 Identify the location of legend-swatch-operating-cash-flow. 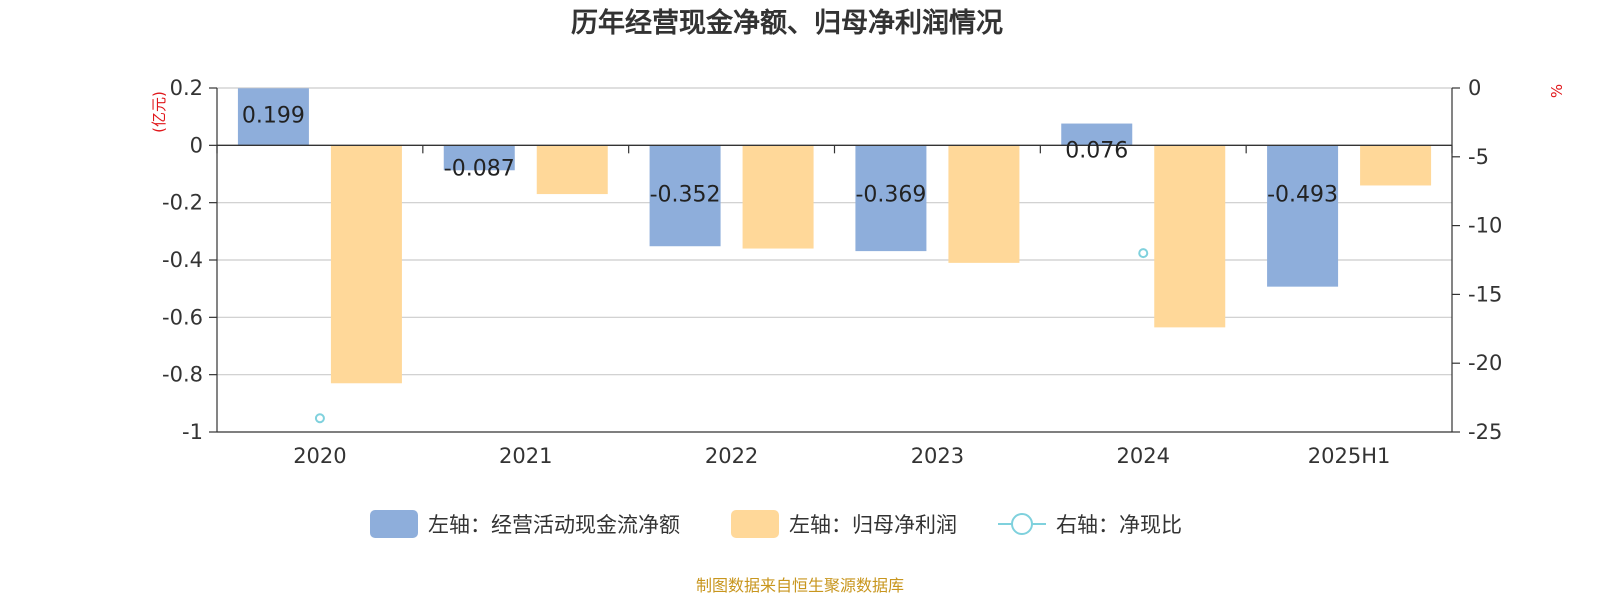
(394, 524).